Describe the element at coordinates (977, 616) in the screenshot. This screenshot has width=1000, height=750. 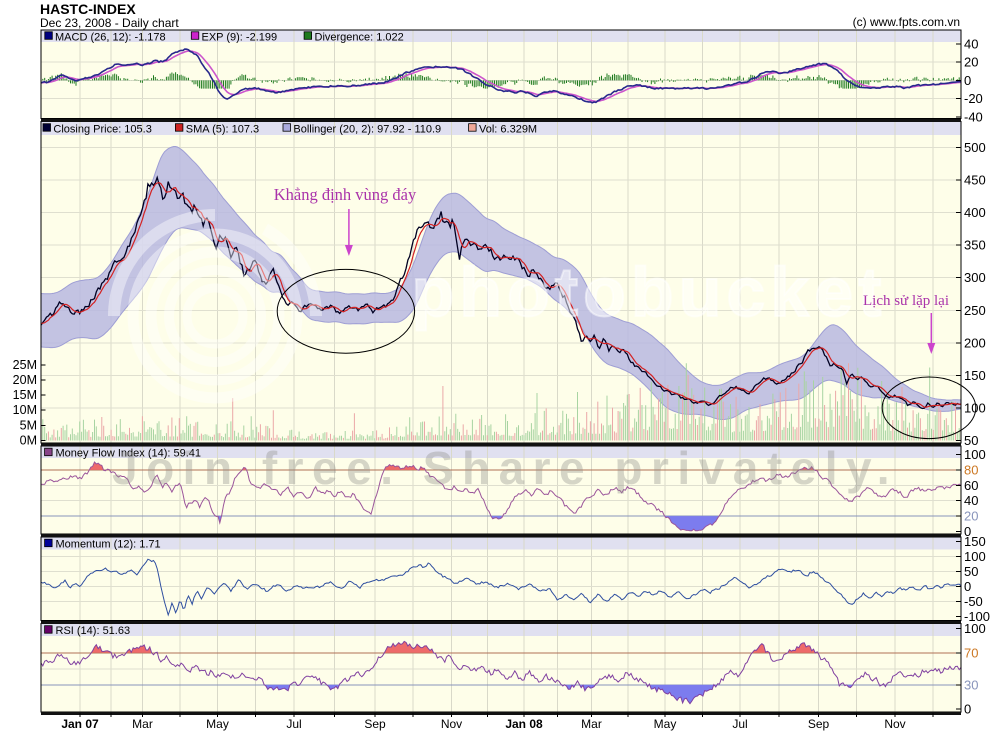
I see `svg-text: -100` at that location.